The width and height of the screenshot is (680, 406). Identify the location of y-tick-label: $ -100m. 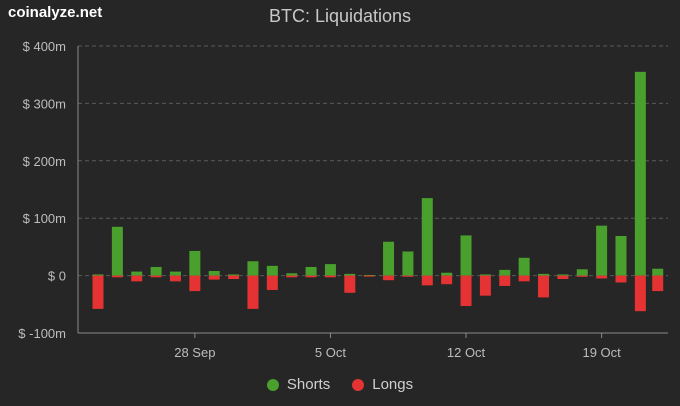
(42, 333).